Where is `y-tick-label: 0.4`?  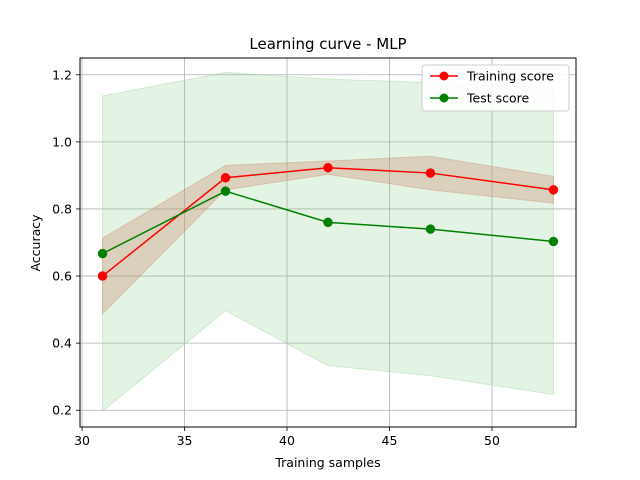 y-tick-label: 0.4 is located at coordinates (62, 343).